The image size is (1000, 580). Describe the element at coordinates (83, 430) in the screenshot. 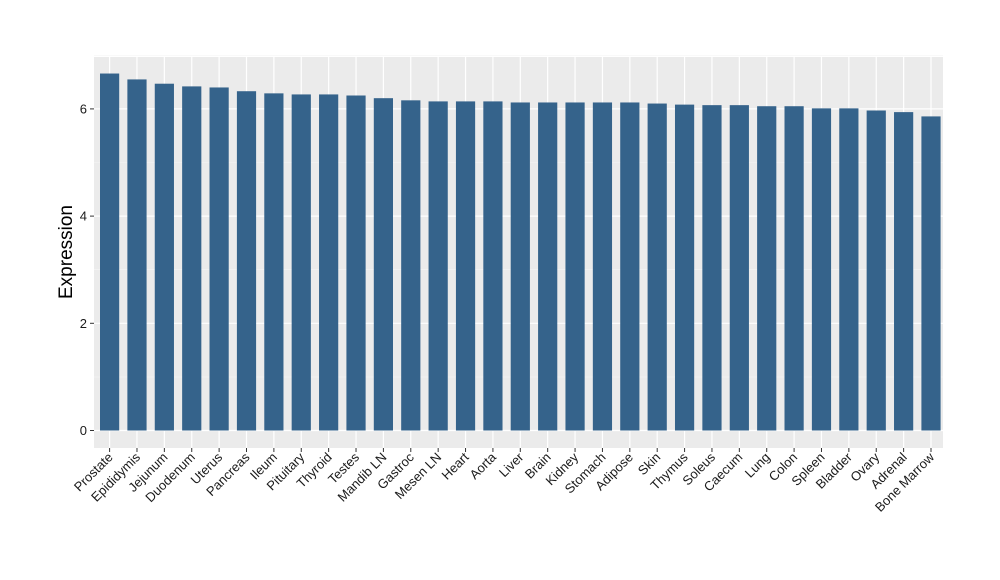

I see `y-tick-label: 0` at that location.